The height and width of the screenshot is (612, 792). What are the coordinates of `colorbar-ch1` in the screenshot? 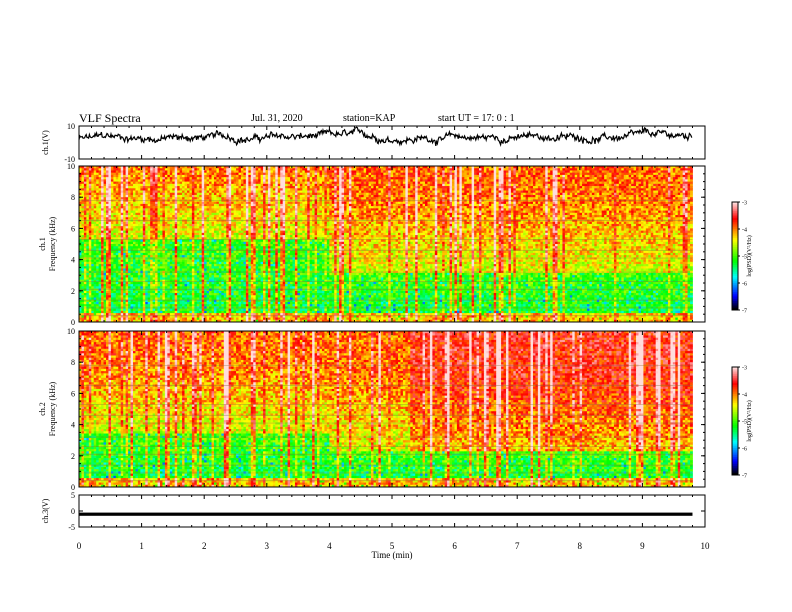 It's located at (735, 256).